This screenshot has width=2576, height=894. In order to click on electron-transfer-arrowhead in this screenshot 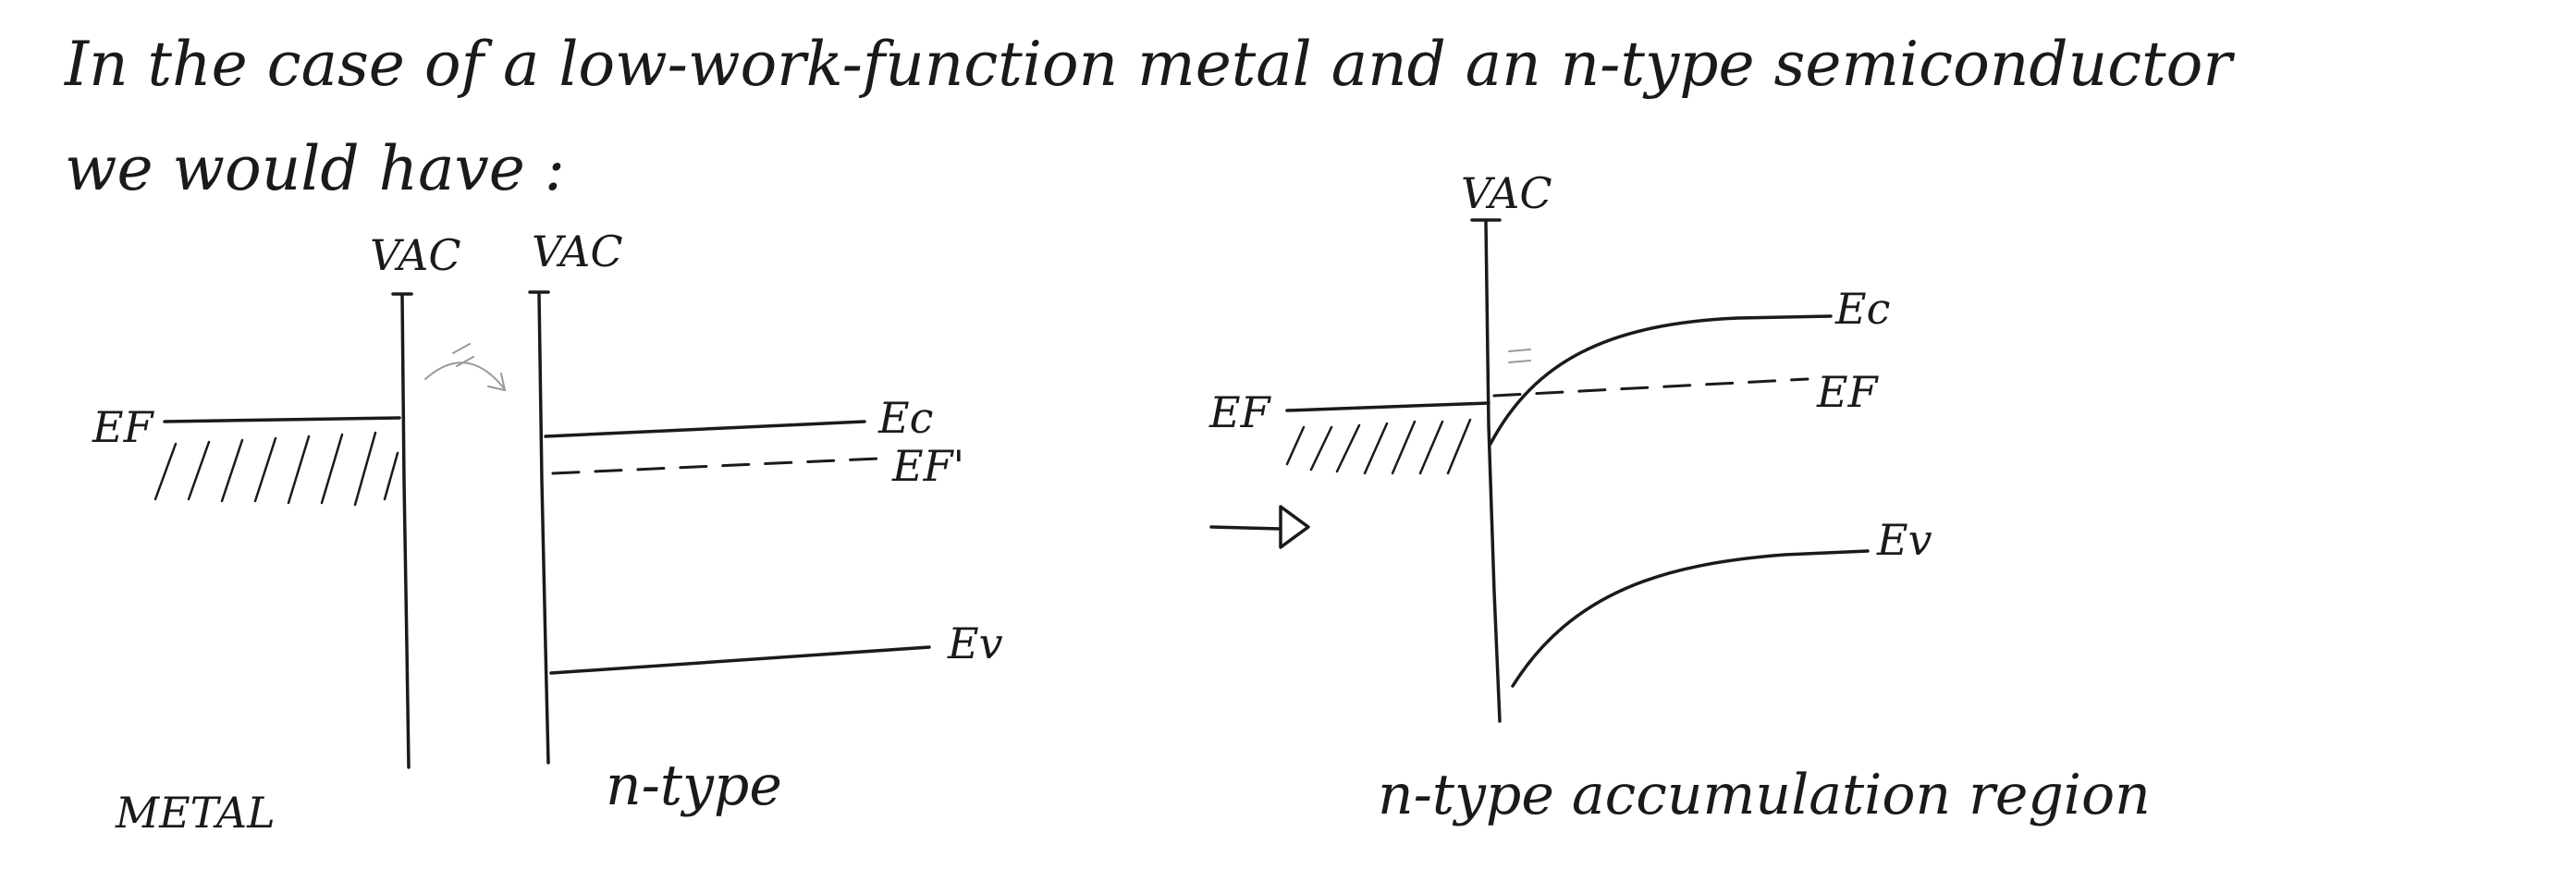, I will do `click(497, 382)`.